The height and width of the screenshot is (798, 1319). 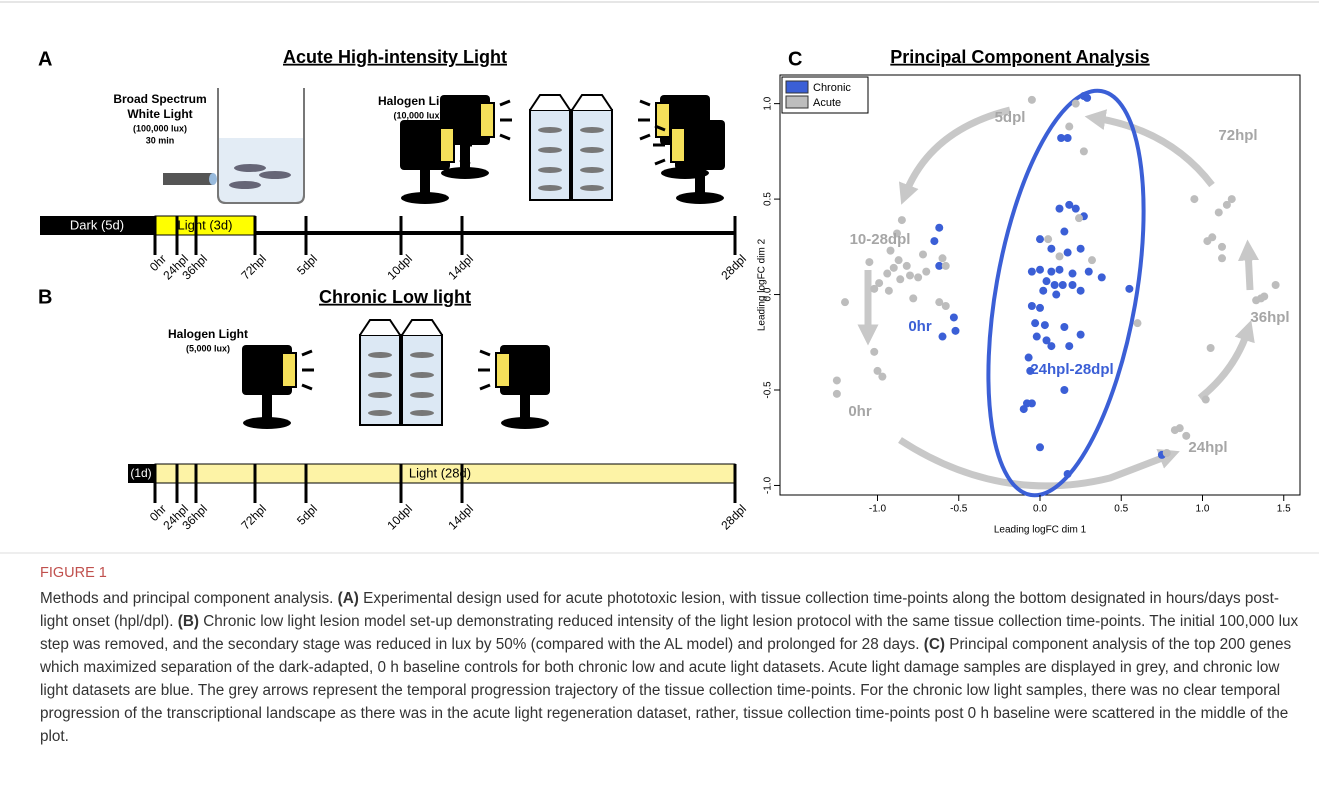 I want to click on annotation: 72hpl, so click(x=1237, y=135).